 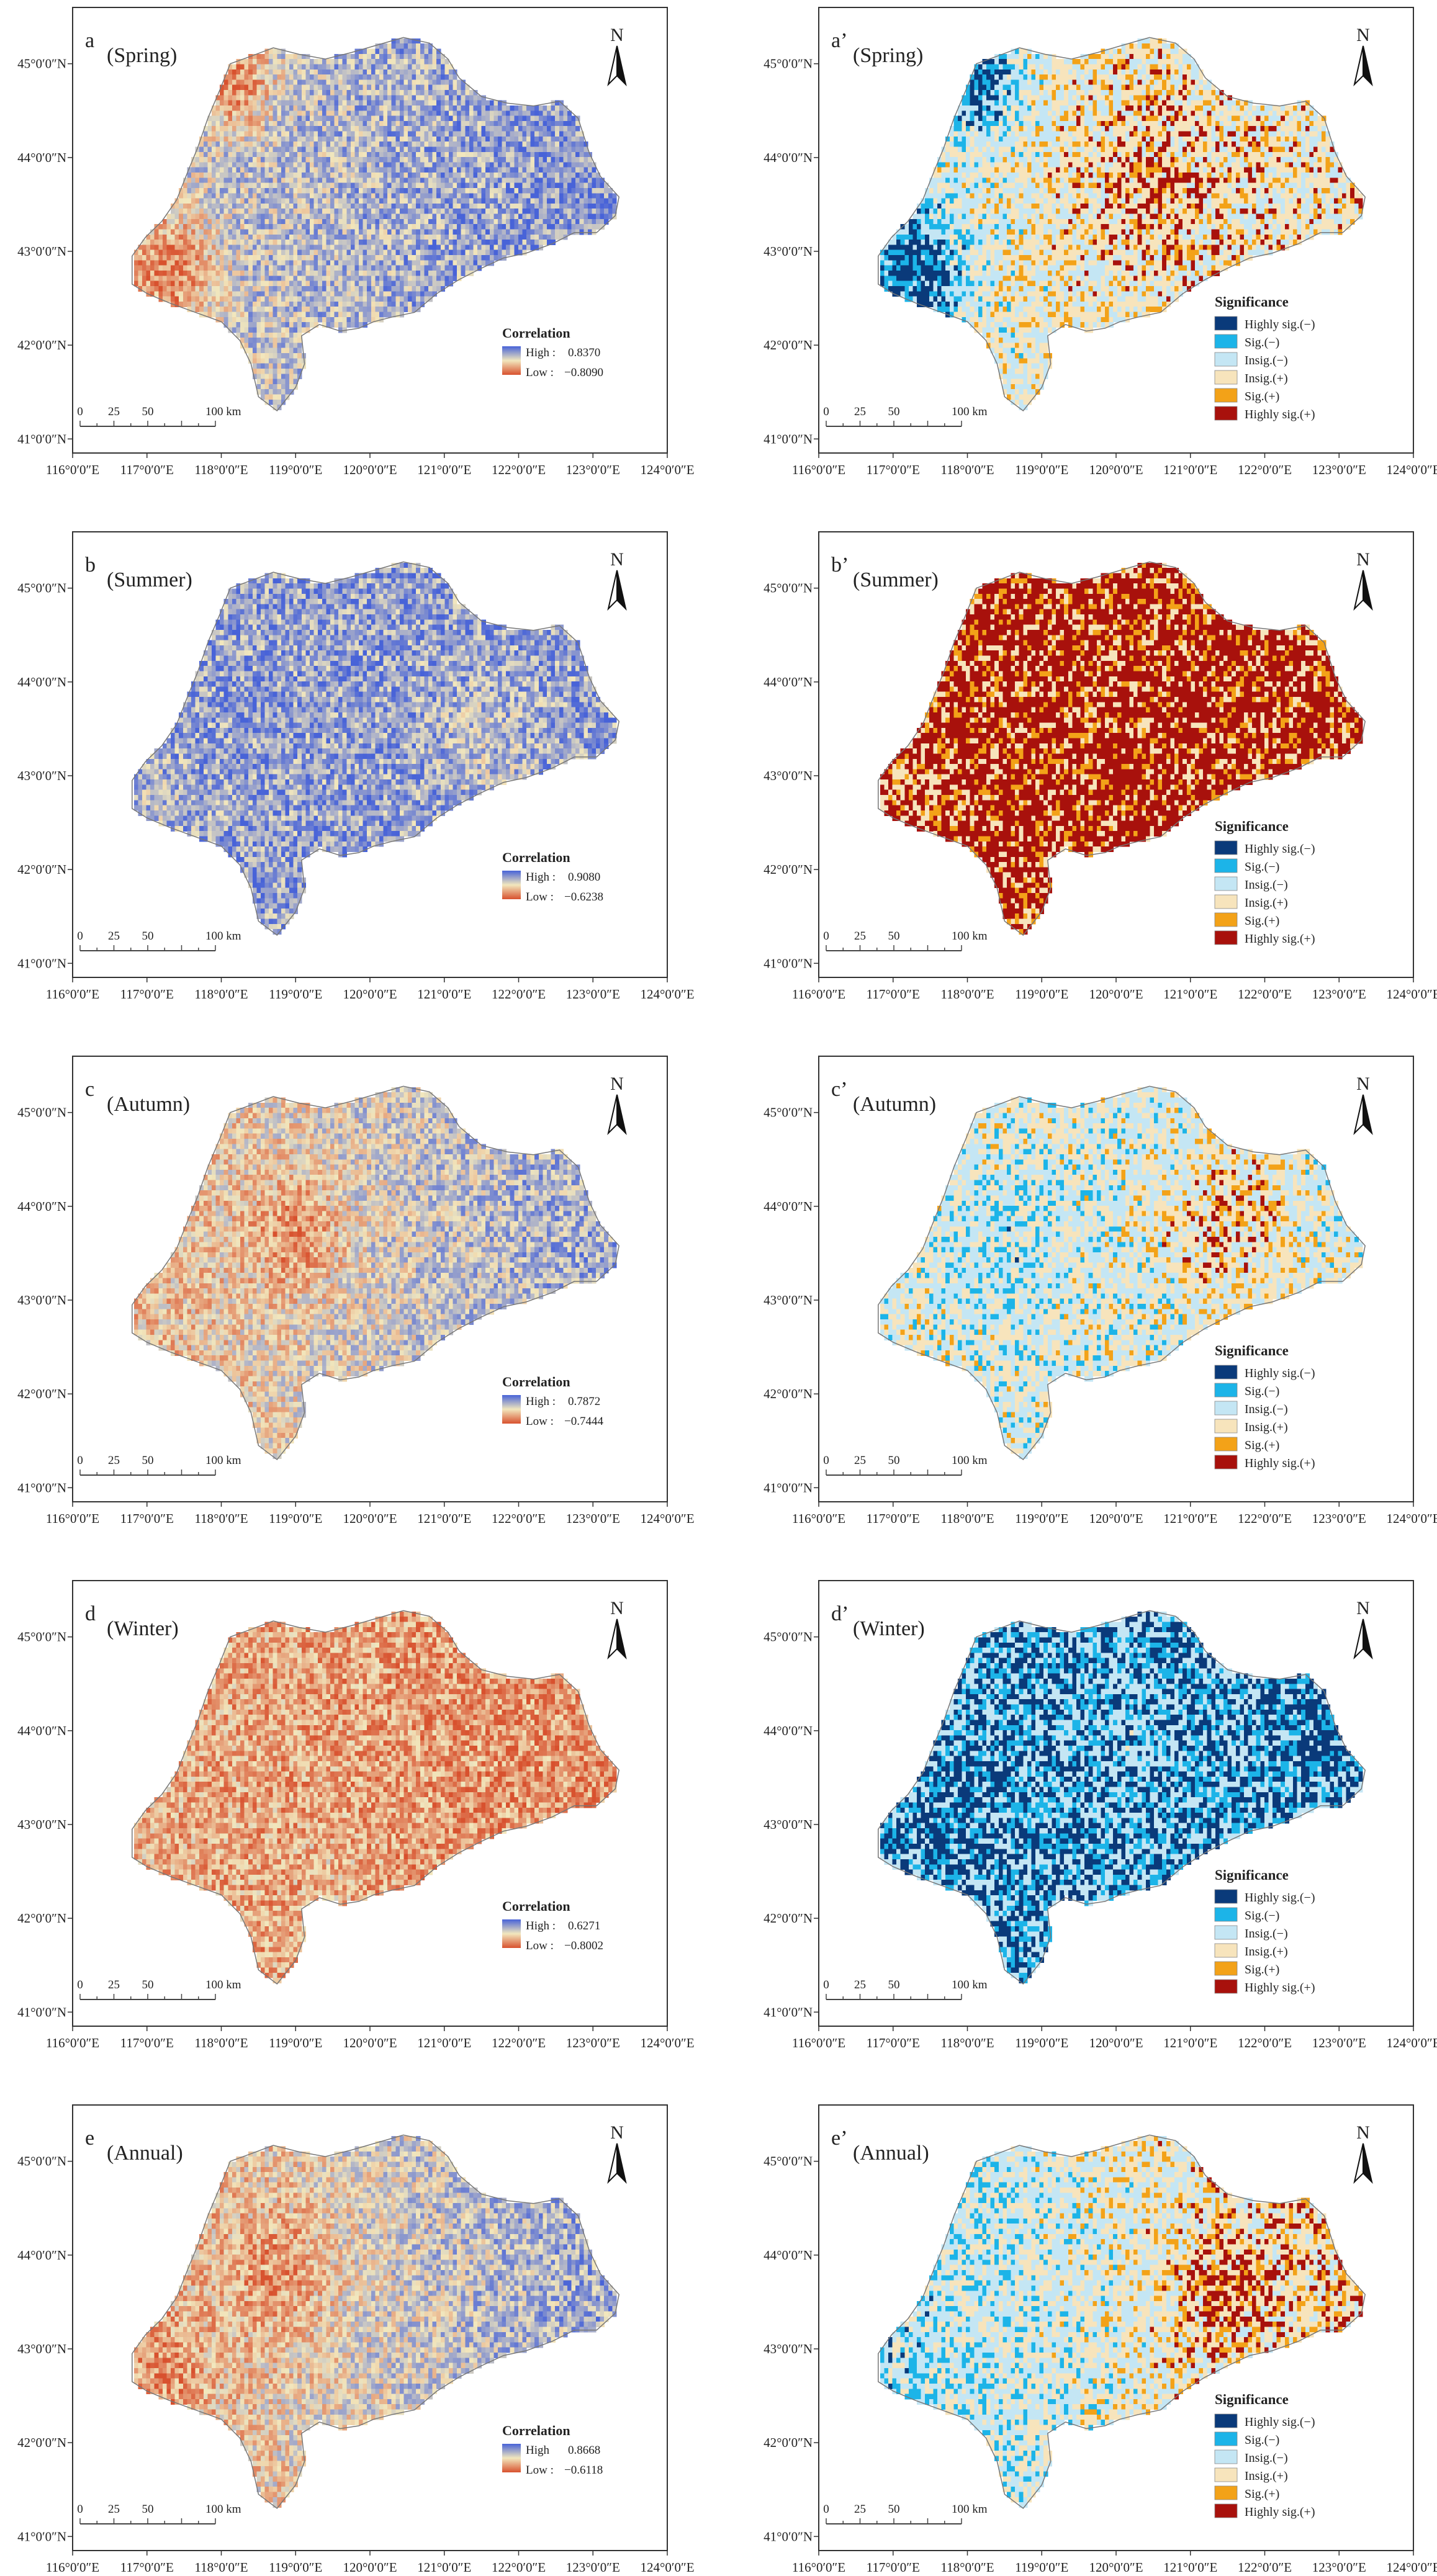 I want to click on panel-title: (Autumn), so click(x=894, y=1104).